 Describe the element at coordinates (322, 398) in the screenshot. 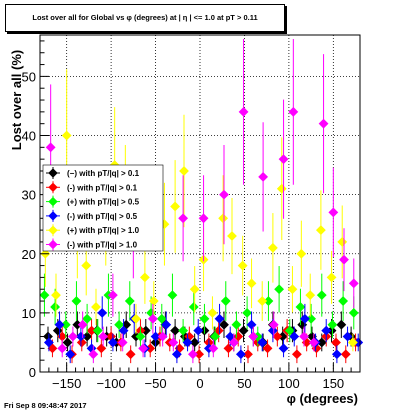

I see `x-axis-label: φ (degrees)` at that location.